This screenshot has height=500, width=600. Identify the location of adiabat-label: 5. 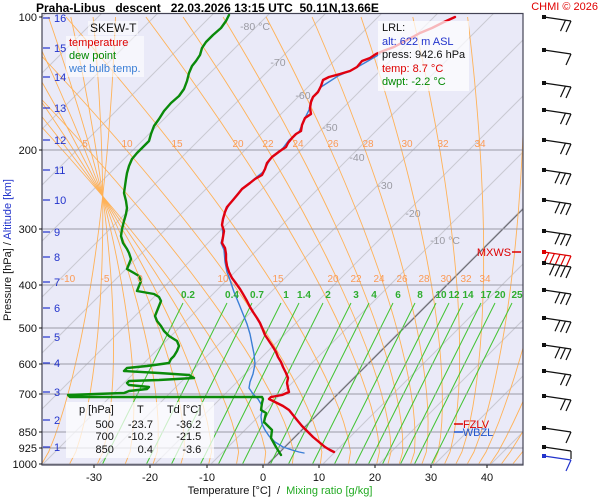
(85, 144).